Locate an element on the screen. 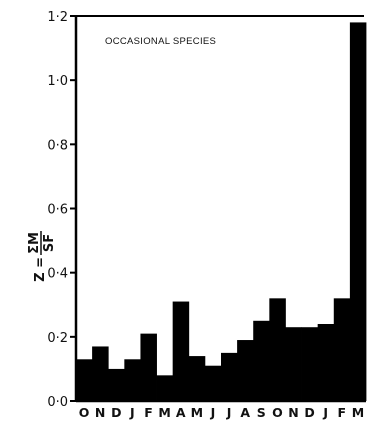  y-axis-label-numerator: ΣM is located at coordinates (34, 243).